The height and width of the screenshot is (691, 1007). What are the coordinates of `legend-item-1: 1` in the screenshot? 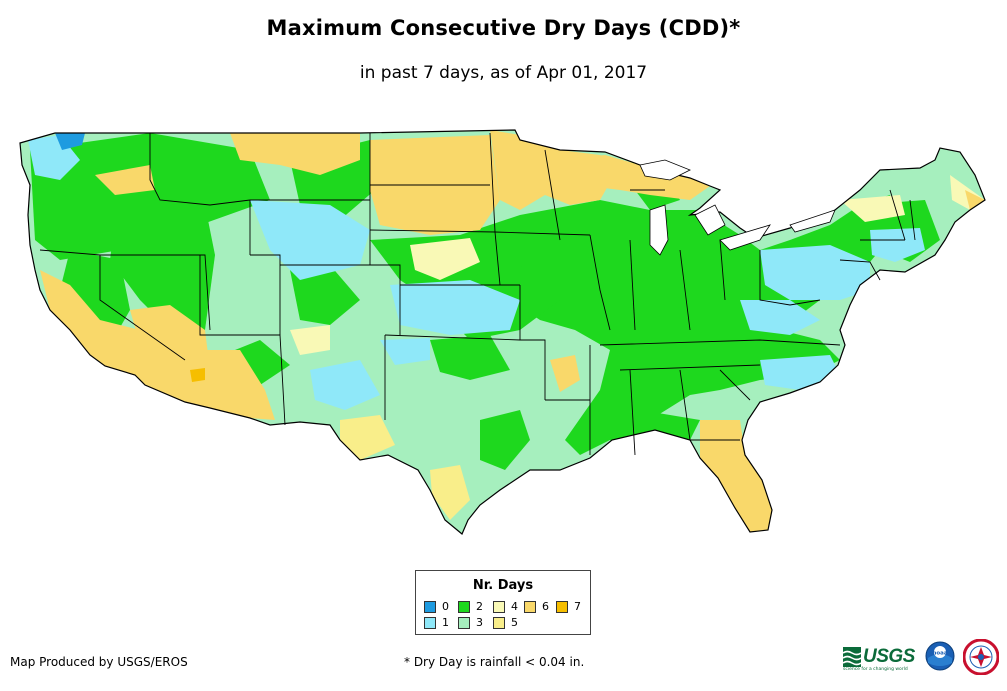 It's located at (436, 623).